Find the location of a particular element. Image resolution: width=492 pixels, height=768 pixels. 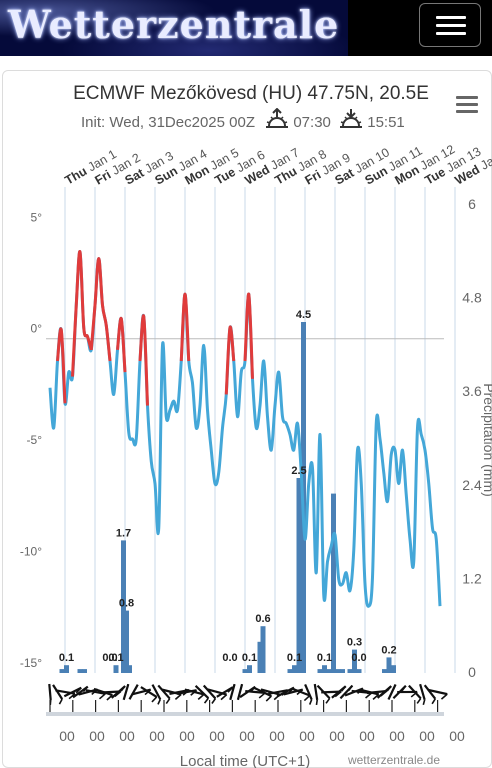

wind-strip-base is located at coordinates (245, 714).